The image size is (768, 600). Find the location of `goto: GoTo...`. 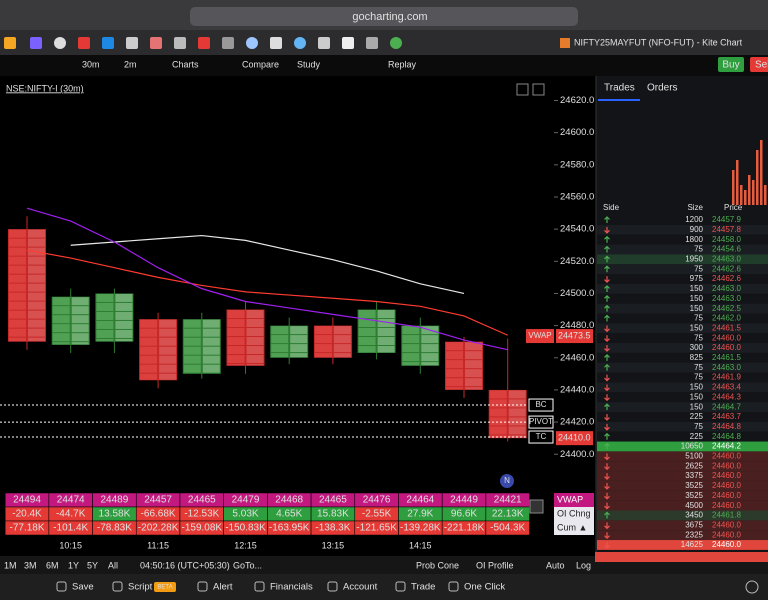

goto: GoTo... is located at coordinates (247, 565).